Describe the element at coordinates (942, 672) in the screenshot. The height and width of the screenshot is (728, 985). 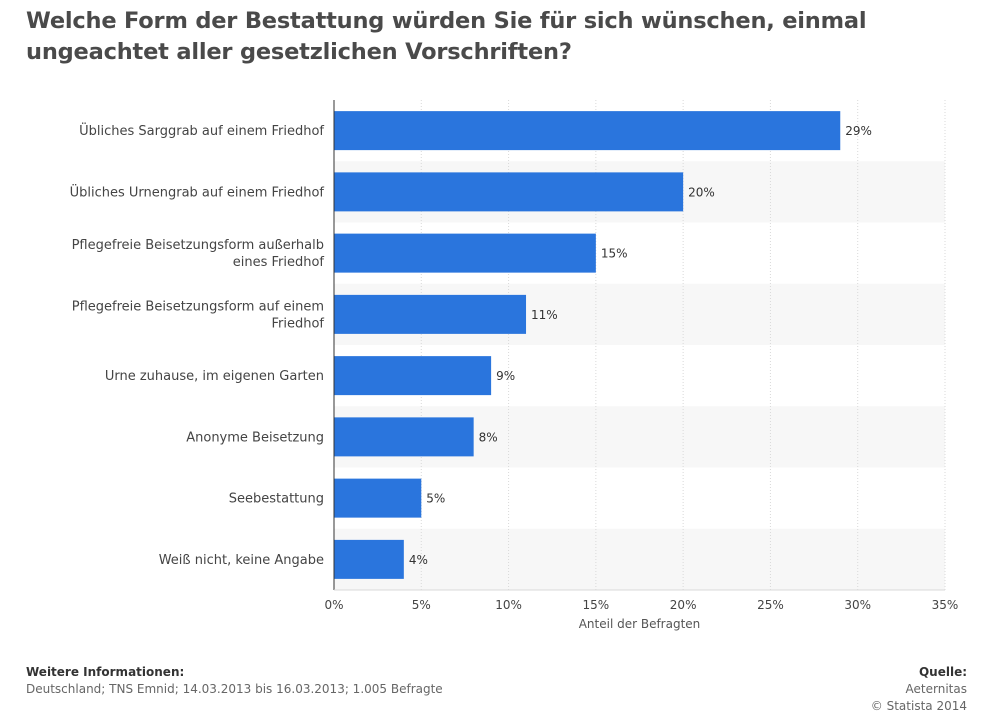
I see `source-heading: Quelle:` at that location.